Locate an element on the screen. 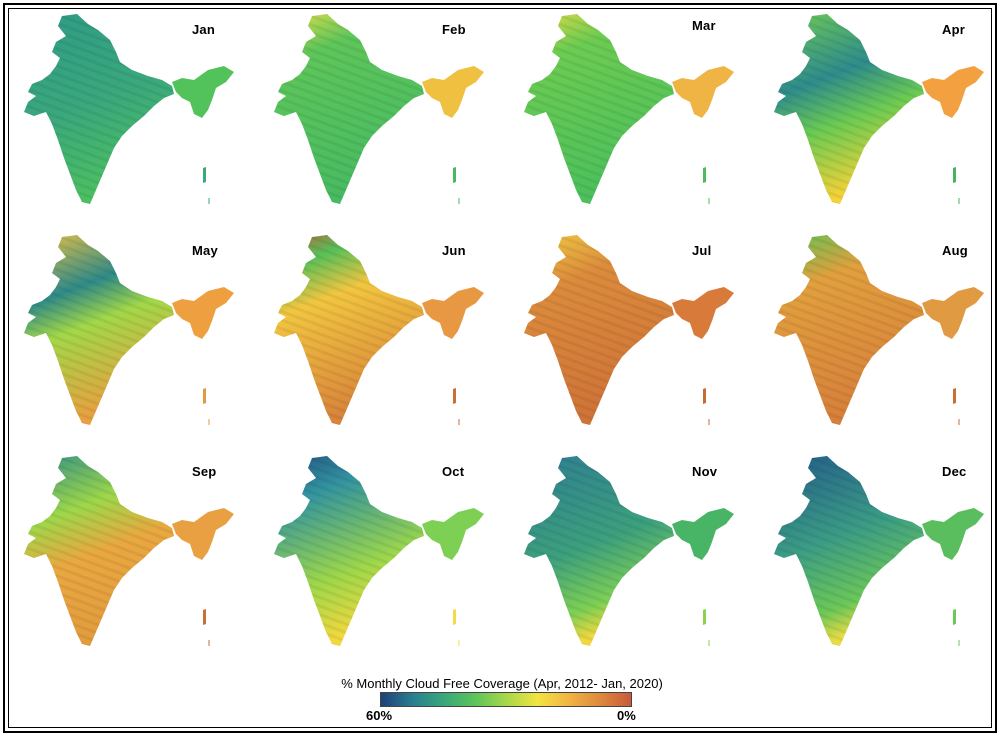  map-panel-feb: Feb is located at coordinates (397, 123).